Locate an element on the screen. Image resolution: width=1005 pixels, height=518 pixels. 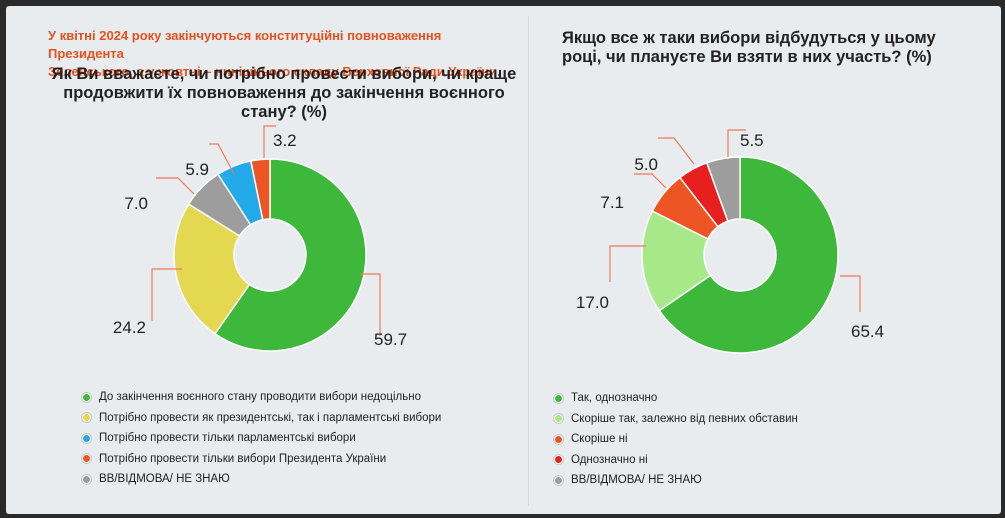
left-question-line-3: стану? (%) is located at coordinates (284, 112).